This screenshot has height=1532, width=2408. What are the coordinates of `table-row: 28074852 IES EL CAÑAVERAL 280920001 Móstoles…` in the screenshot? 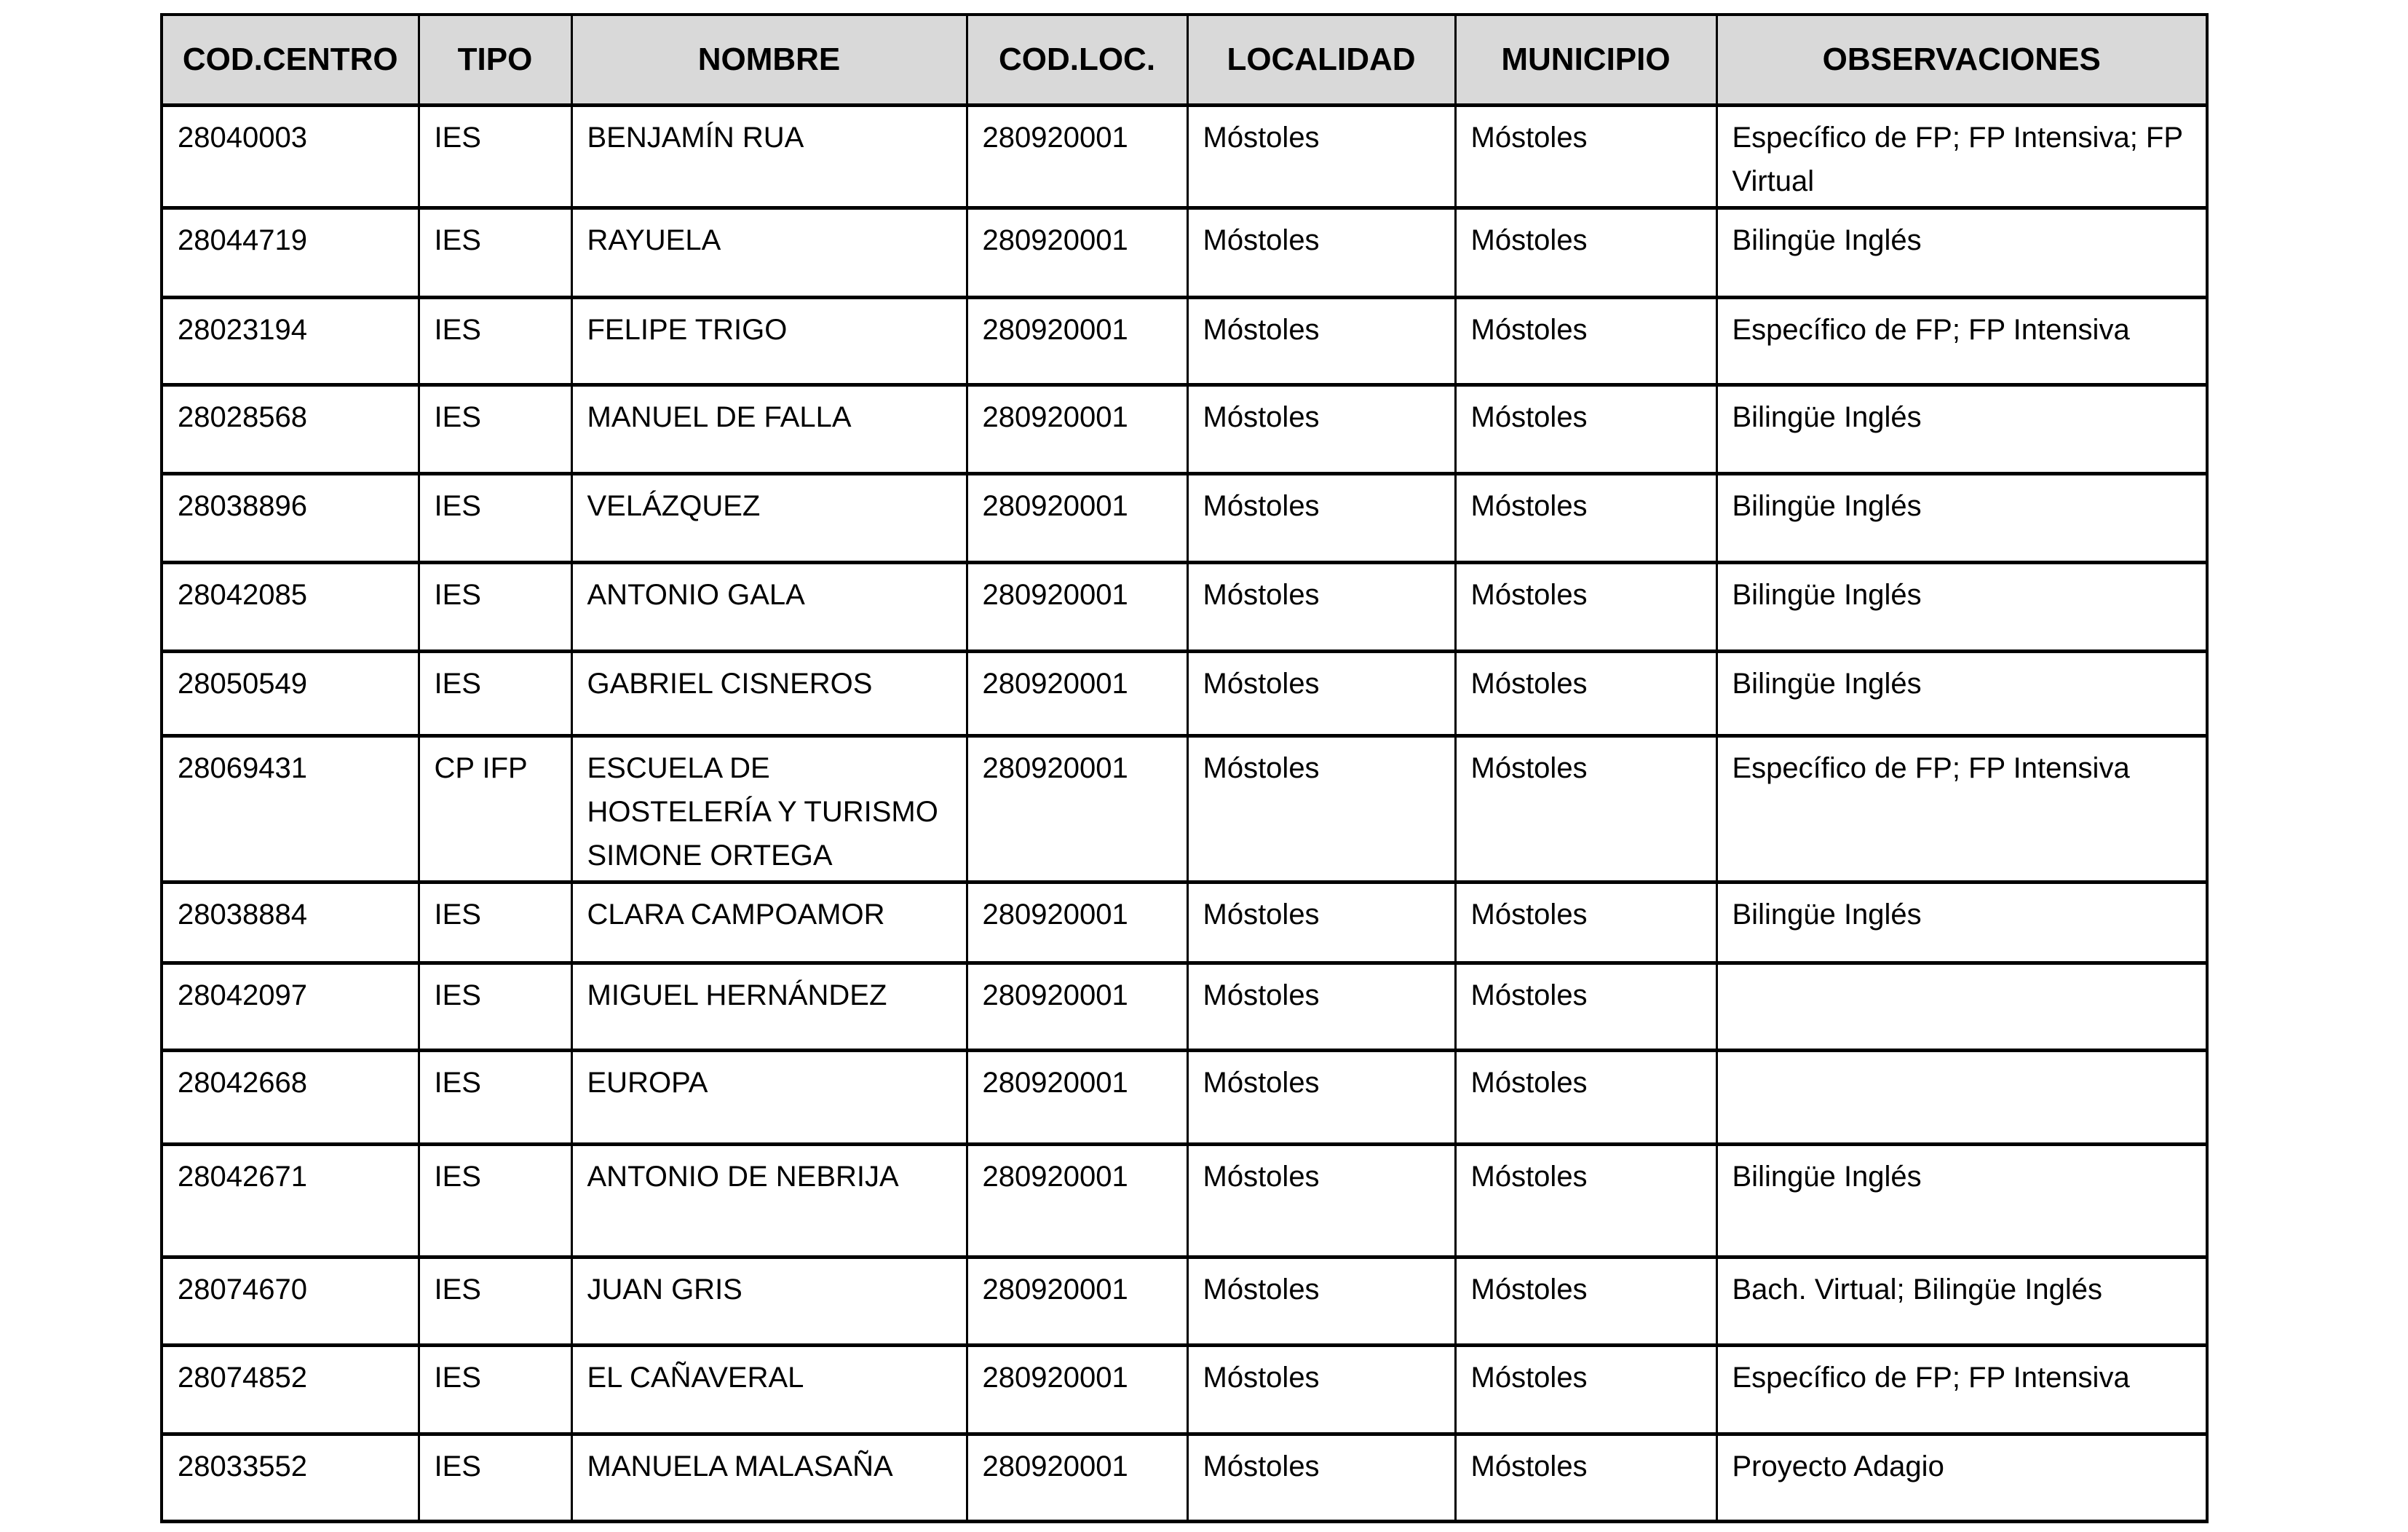 It's located at (1185, 1389).